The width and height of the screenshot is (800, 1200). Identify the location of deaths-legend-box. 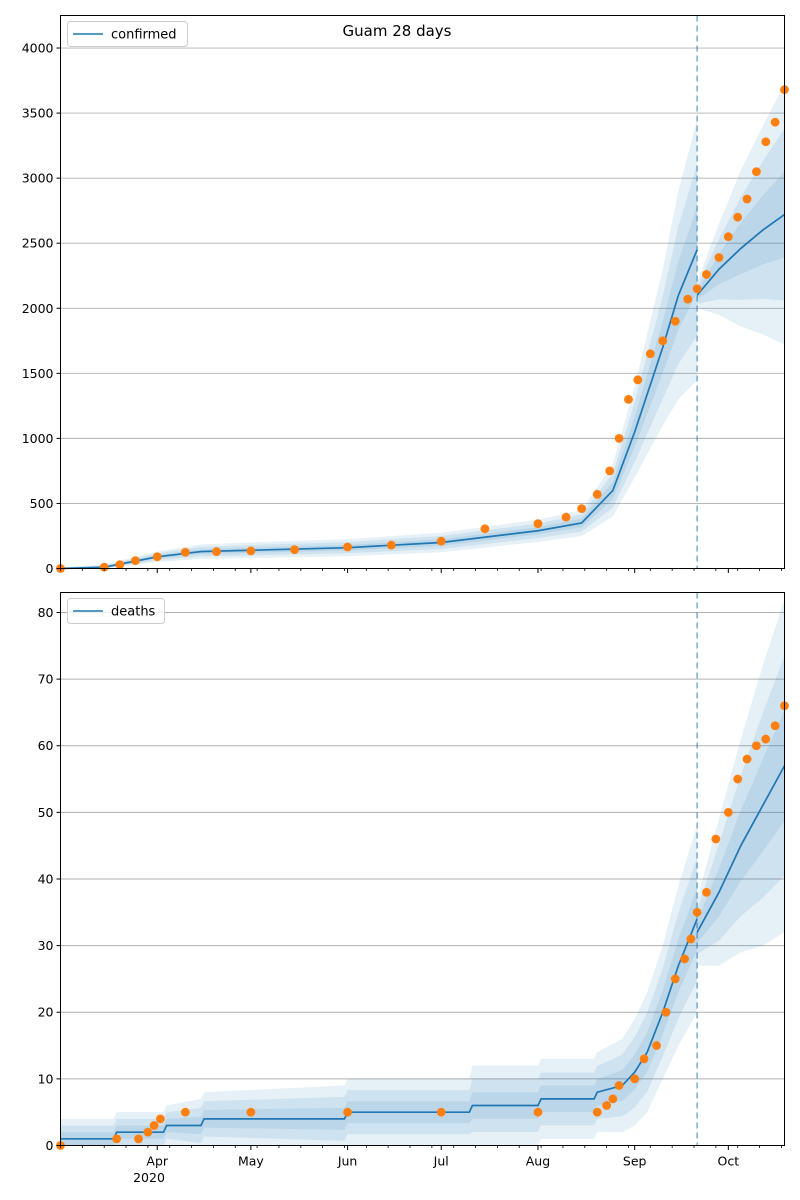
(116, 611).